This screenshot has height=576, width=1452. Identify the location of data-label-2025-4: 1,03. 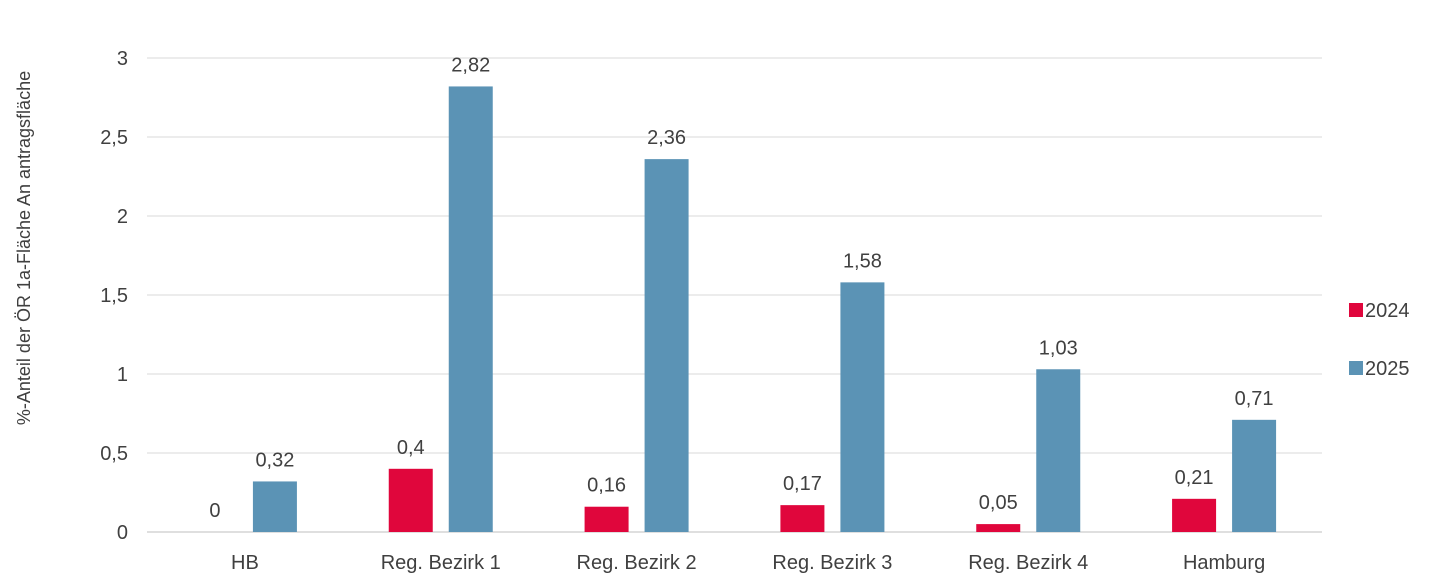
(1058, 348).